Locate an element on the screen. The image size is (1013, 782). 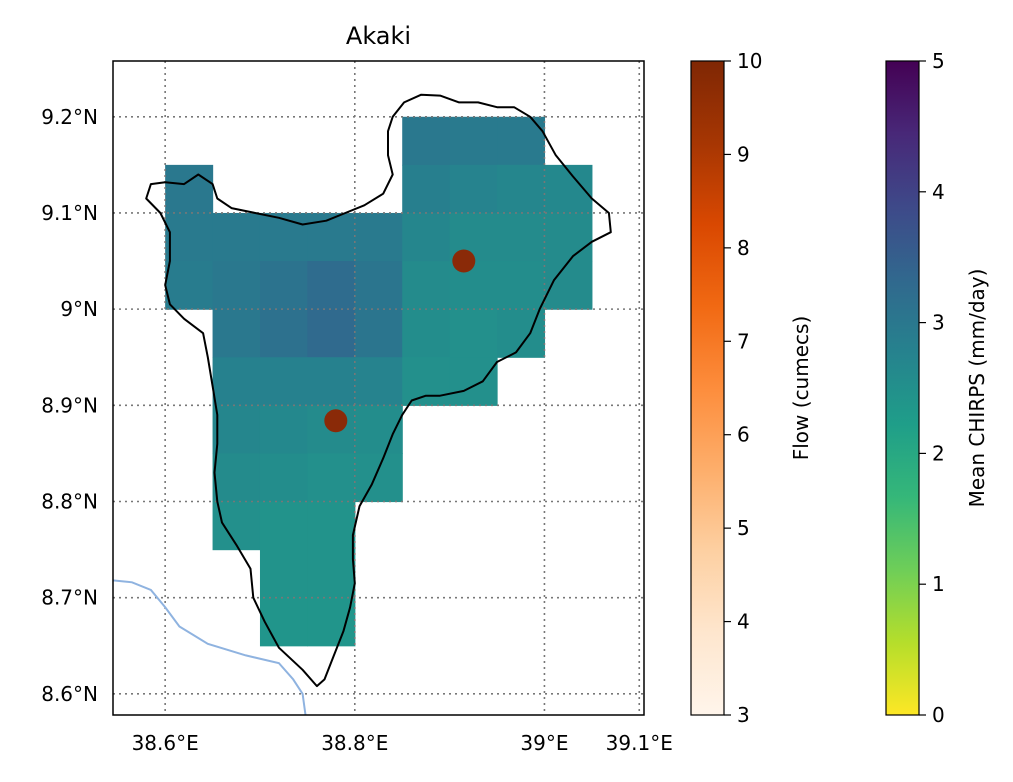
y-tick-label: 9.2°N is located at coordinates (69, 117).